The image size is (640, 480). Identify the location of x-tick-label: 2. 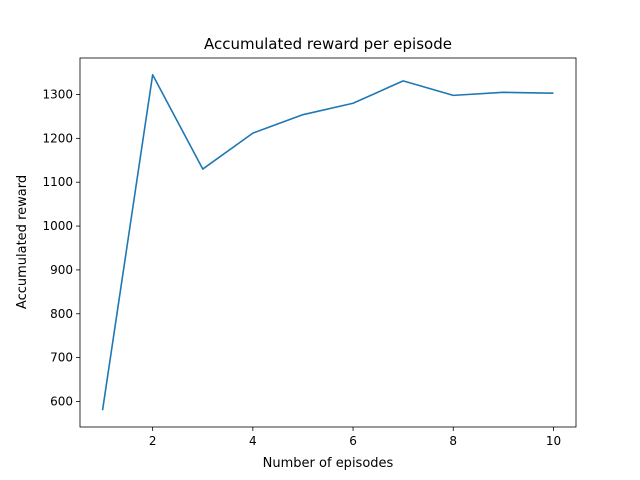
(153, 441).